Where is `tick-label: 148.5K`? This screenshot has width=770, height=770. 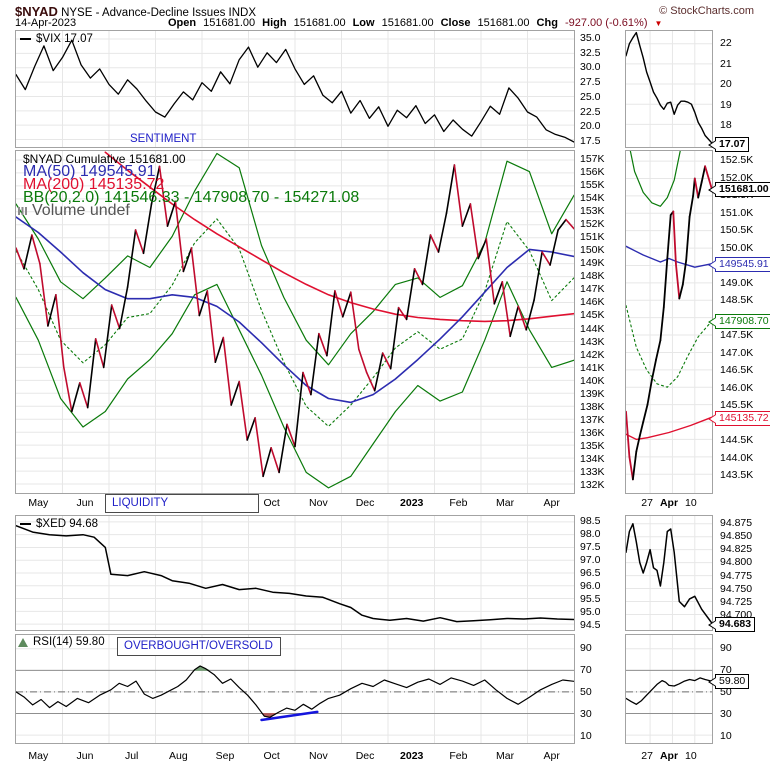 tick-label: 148.5K is located at coordinates (737, 300).